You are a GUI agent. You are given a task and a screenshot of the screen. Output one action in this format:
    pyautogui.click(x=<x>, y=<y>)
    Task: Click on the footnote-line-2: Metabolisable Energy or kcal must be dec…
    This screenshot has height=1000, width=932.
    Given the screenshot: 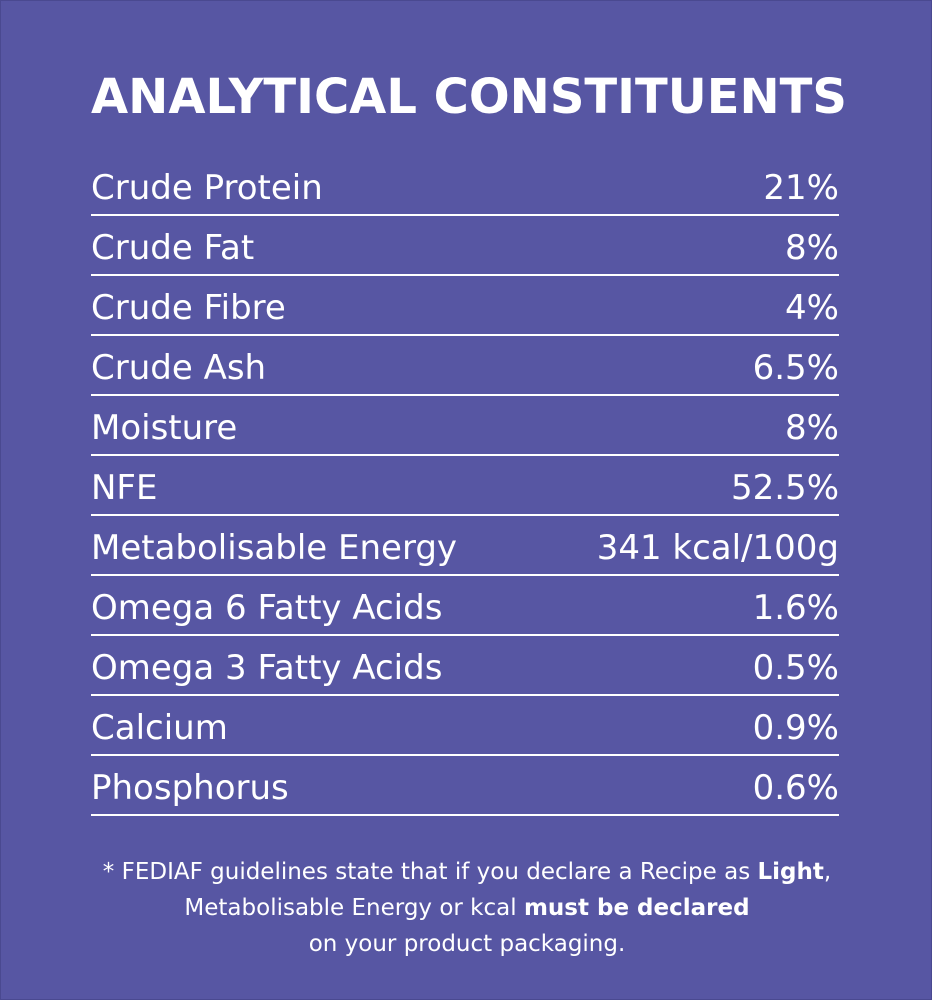 What is the action you would take?
    pyautogui.click(x=467, y=908)
    